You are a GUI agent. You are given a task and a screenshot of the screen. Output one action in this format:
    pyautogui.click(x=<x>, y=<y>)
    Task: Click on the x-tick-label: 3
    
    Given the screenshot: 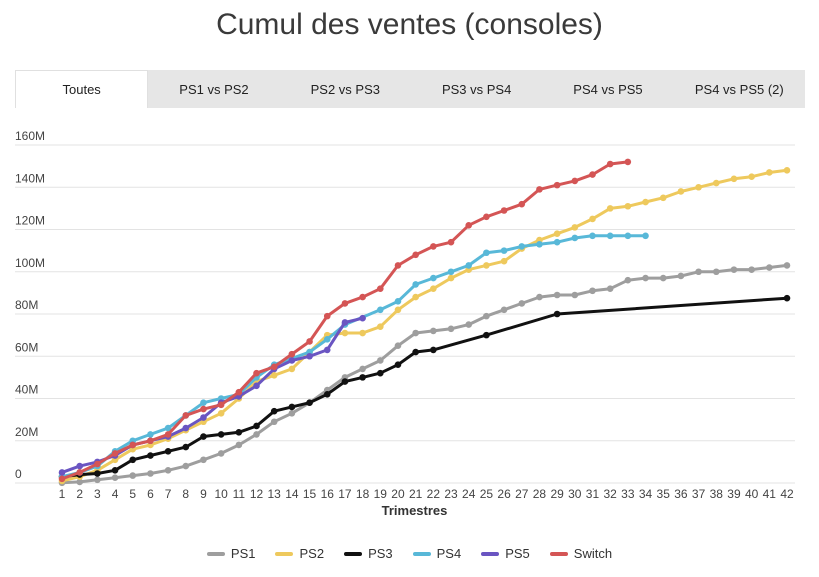 What is the action you would take?
    pyautogui.click(x=97, y=494)
    